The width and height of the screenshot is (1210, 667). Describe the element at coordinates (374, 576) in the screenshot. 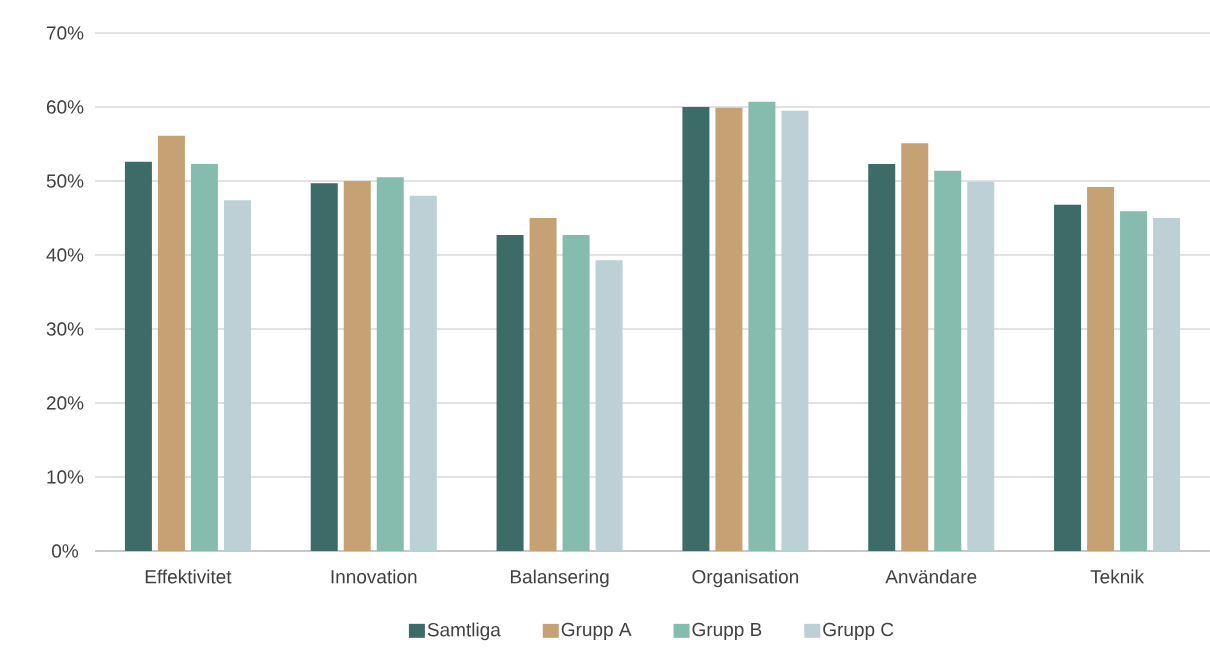

I see `x-tick-label: Innovation` at that location.